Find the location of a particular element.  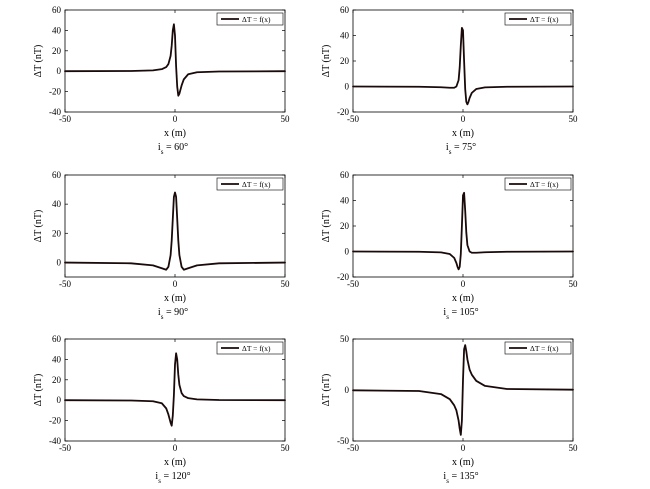

caption-angle: = 105° is located at coordinates (464, 312).